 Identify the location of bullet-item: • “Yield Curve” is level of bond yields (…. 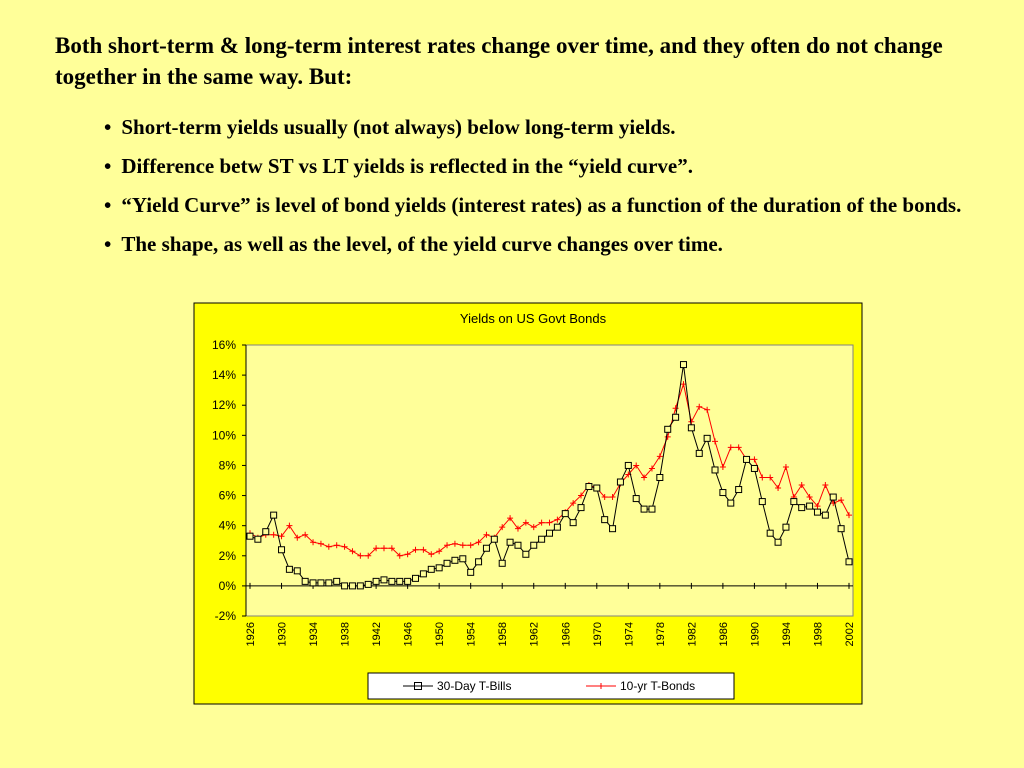
(544, 205).